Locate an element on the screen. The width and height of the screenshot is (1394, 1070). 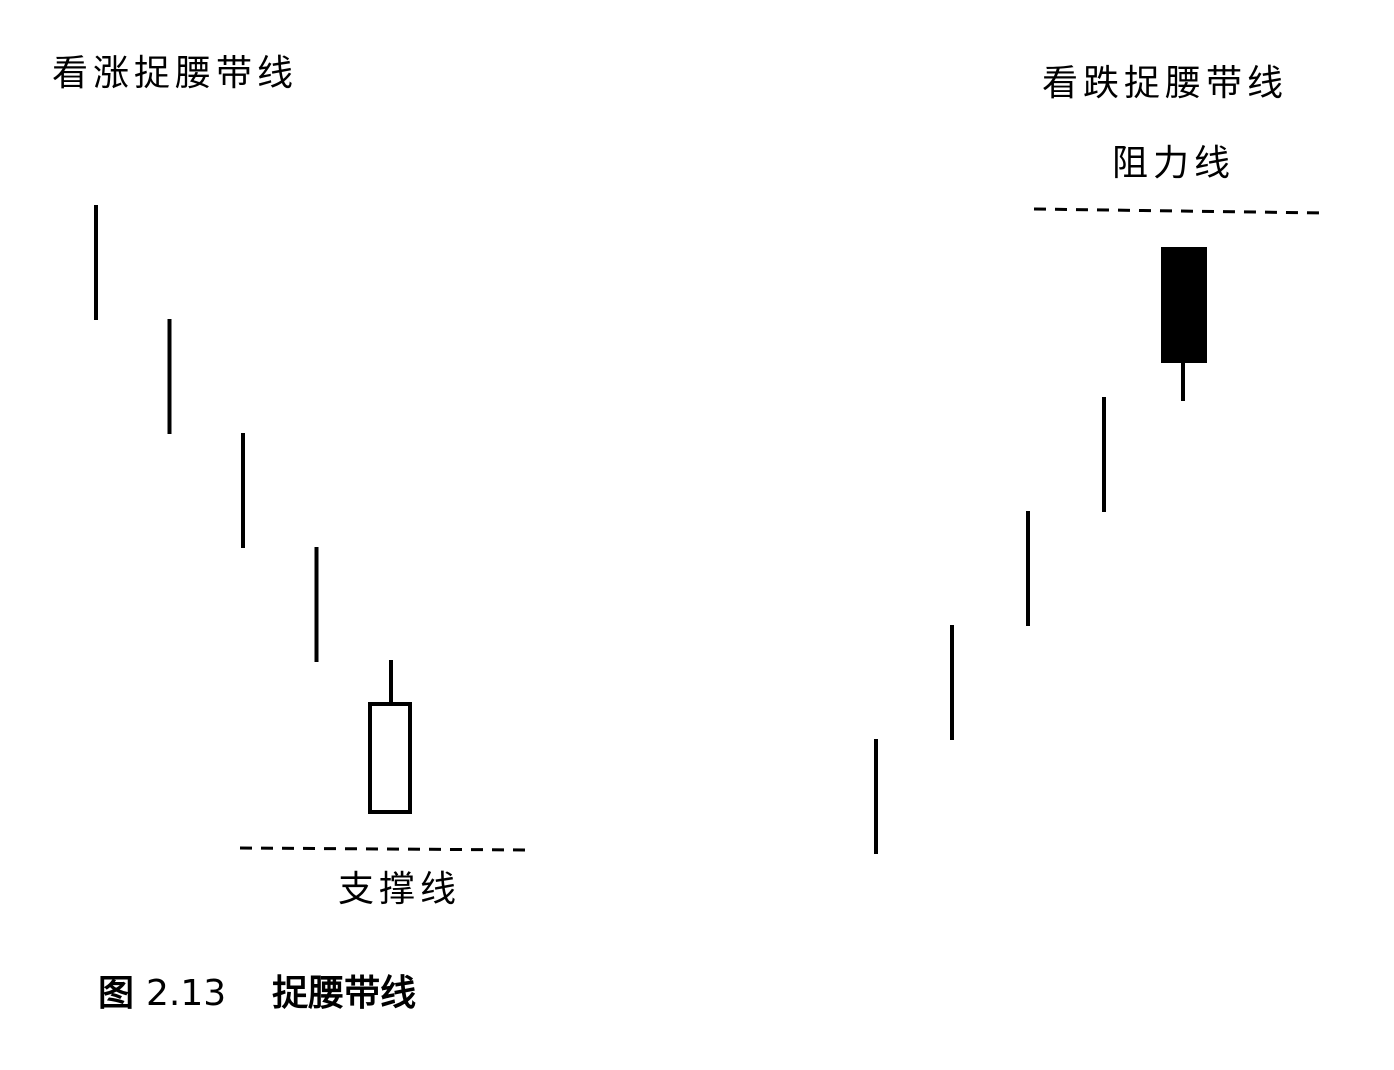
figure-caption: 图 2.13 捉腰带线 is located at coordinates (257, 994).